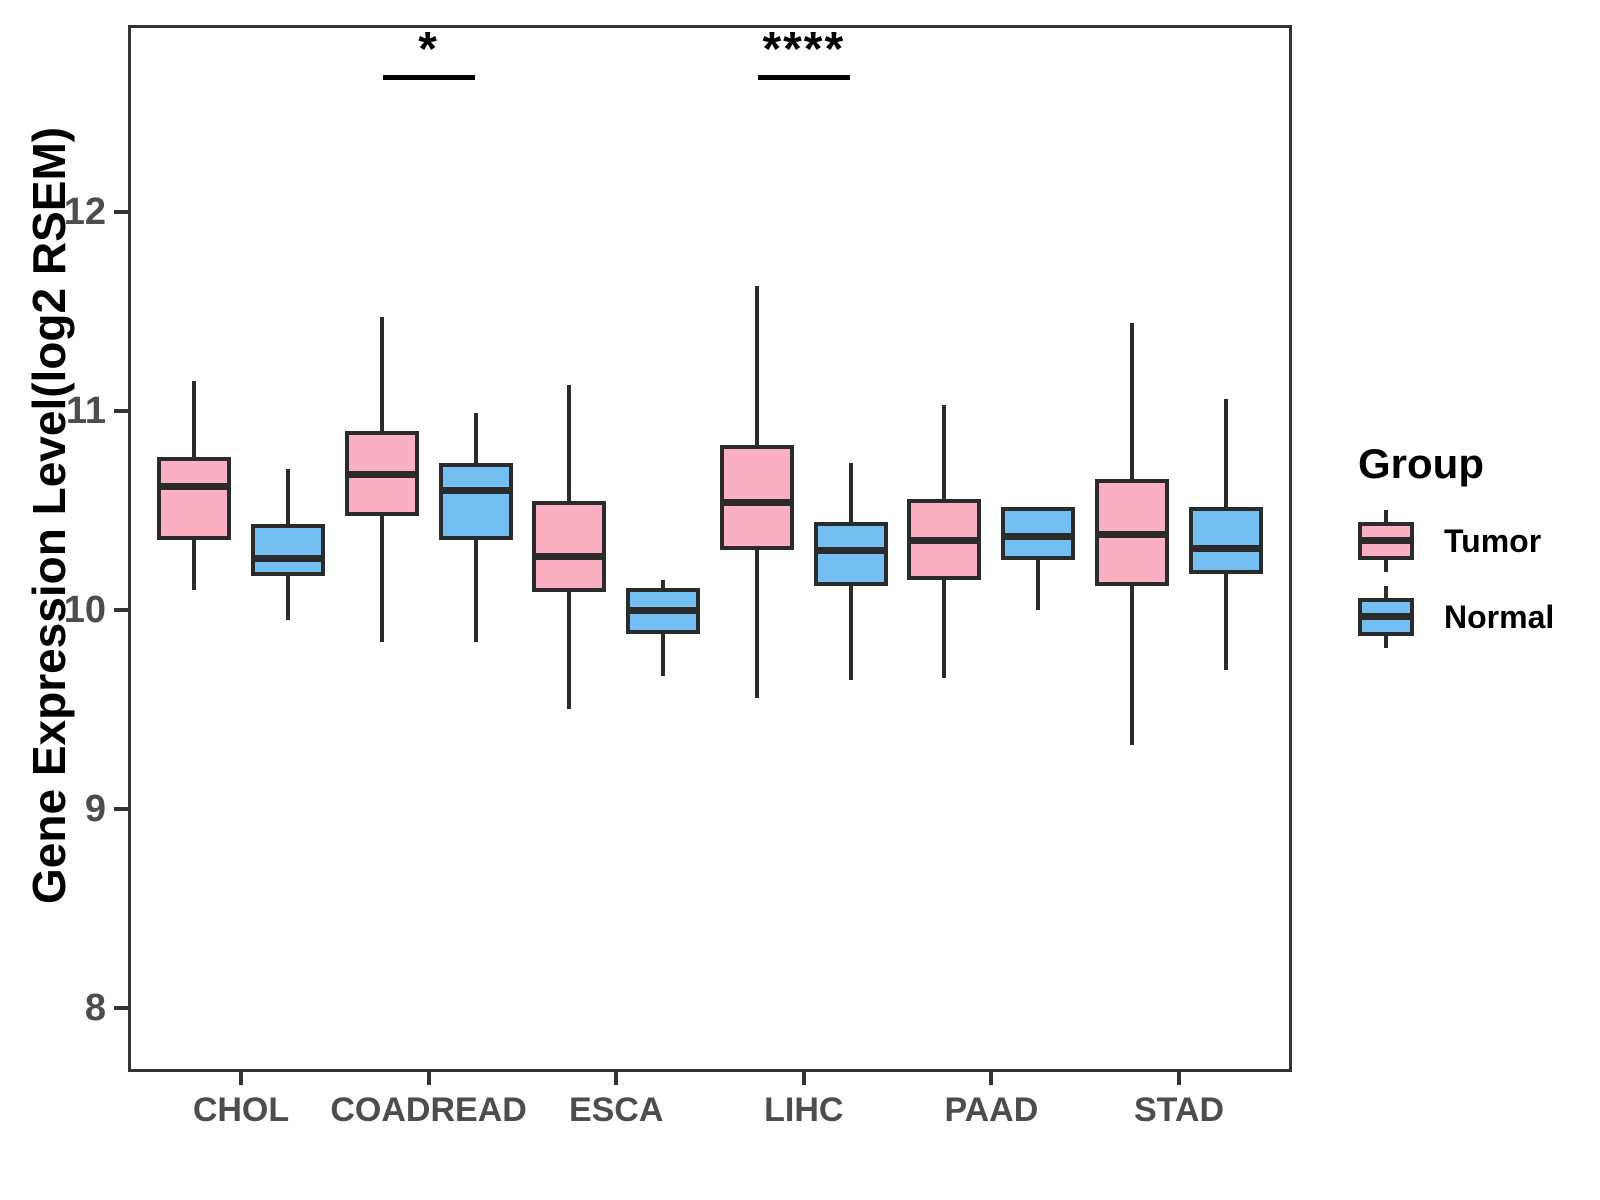 Image resolution: width=1600 pixels, height=1200 pixels. What do you see at coordinates (1038, 536) in the screenshot?
I see `median-PAAD-Normal` at bounding box center [1038, 536].